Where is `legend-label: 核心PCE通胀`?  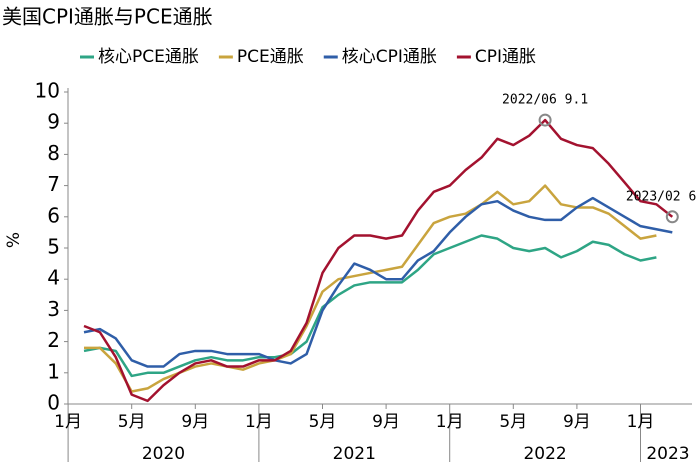 legend-label: 核心PCE通胀 is located at coordinates (148, 57).